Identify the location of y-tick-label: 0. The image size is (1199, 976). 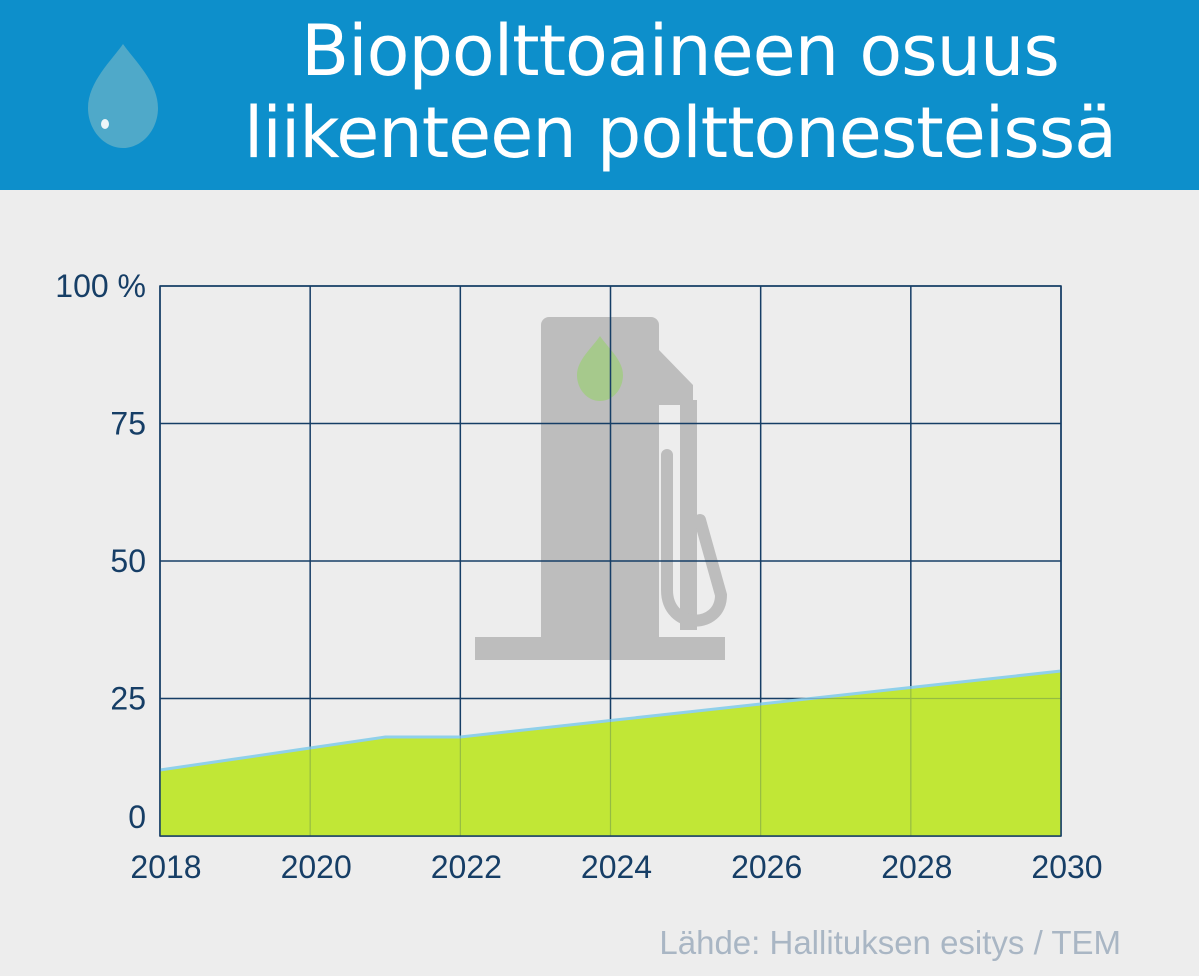
(137, 817).